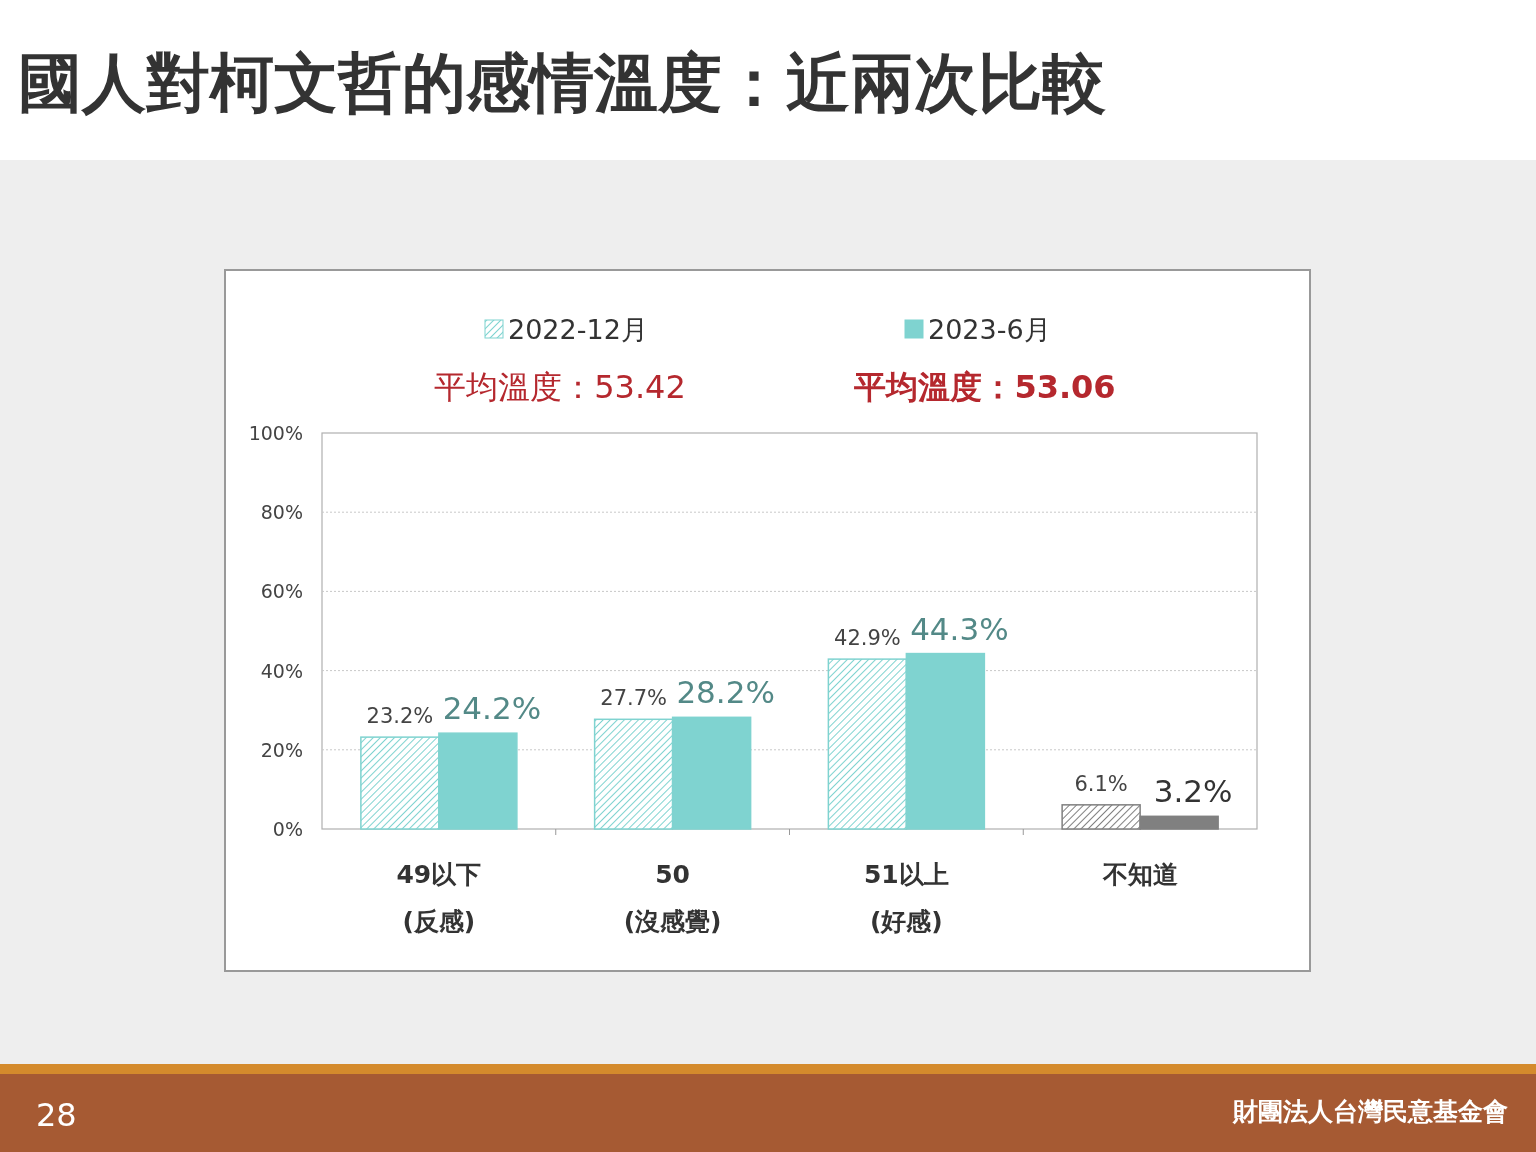  What do you see at coordinates (400, 716) in the screenshot?
I see `data-label: 23.2%` at bounding box center [400, 716].